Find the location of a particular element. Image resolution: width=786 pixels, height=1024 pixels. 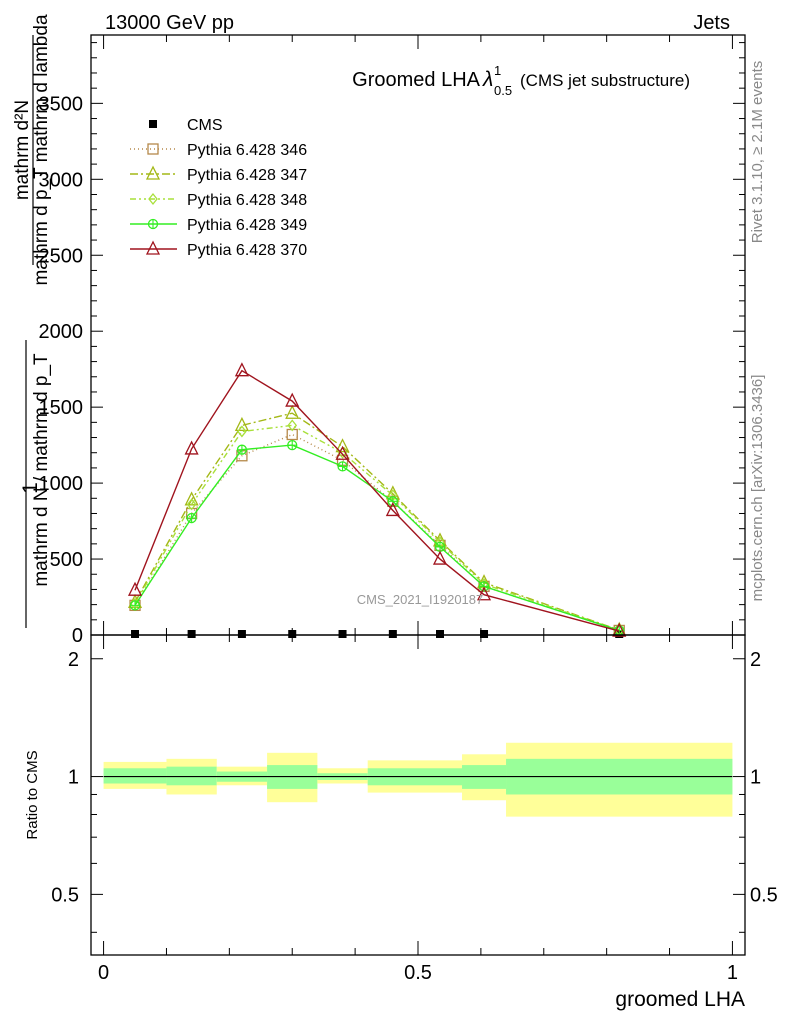

title-suffix: (CMS jet substructure) is located at coordinates (605, 80).